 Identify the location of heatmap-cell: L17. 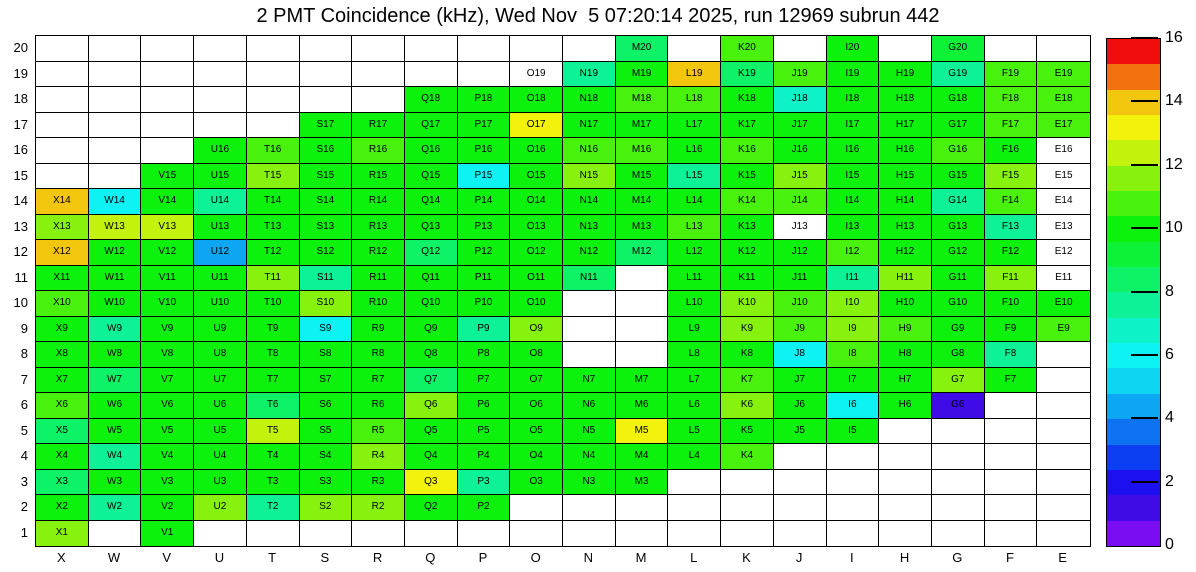
(695, 125).